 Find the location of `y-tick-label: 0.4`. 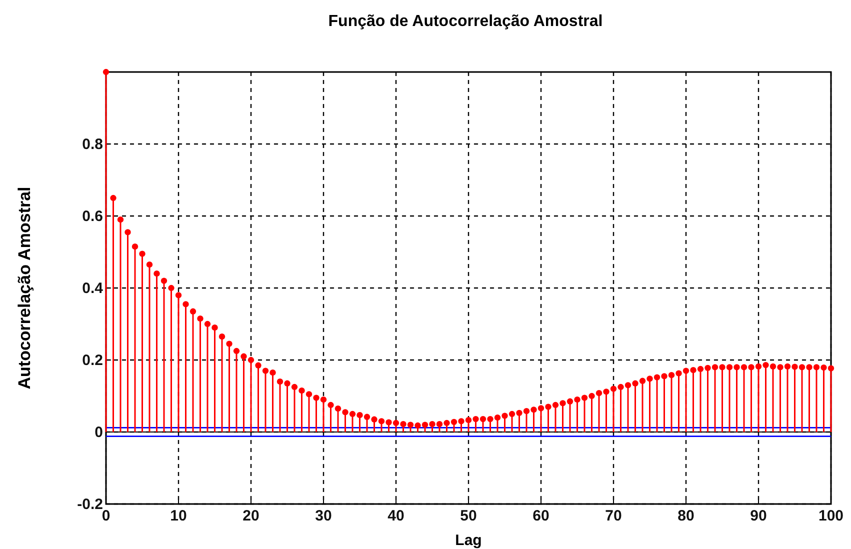

y-tick-label: 0.4 is located at coordinates (93, 288).